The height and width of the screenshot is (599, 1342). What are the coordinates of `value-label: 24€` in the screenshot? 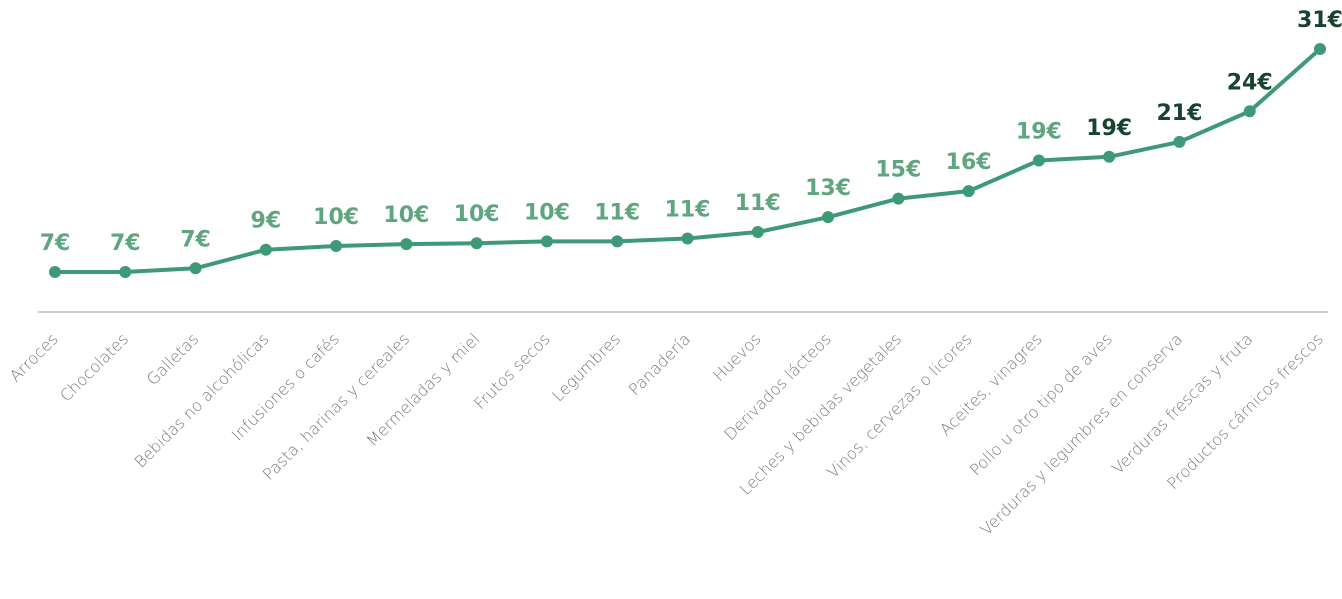 It's located at (1250, 82).